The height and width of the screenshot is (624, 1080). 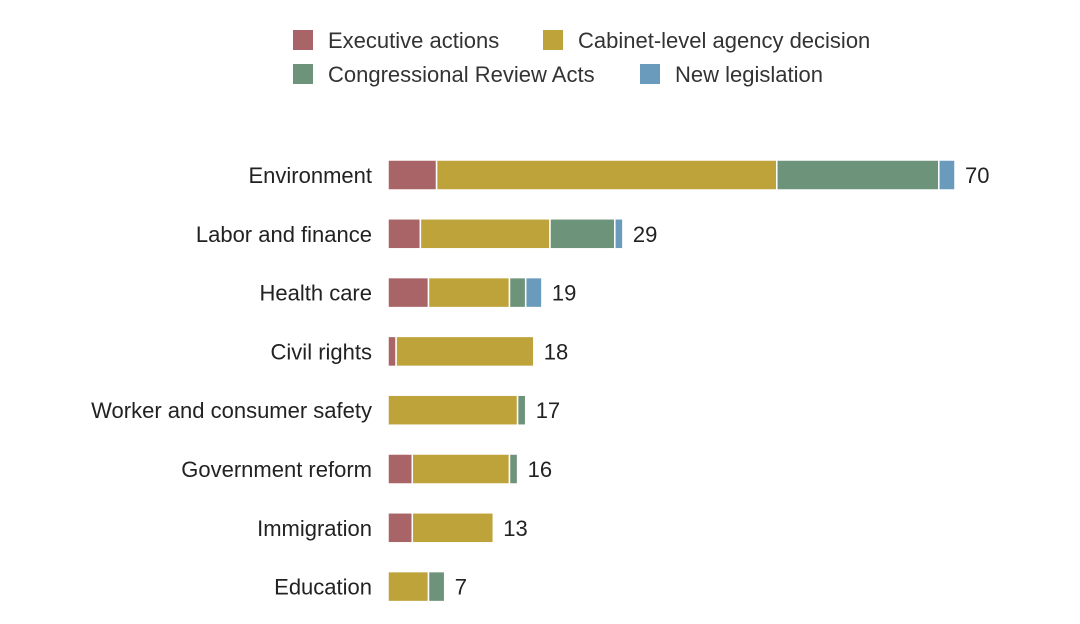 What do you see at coordinates (276, 469) in the screenshot?
I see `category-label-government-reform: Government reform` at bounding box center [276, 469].